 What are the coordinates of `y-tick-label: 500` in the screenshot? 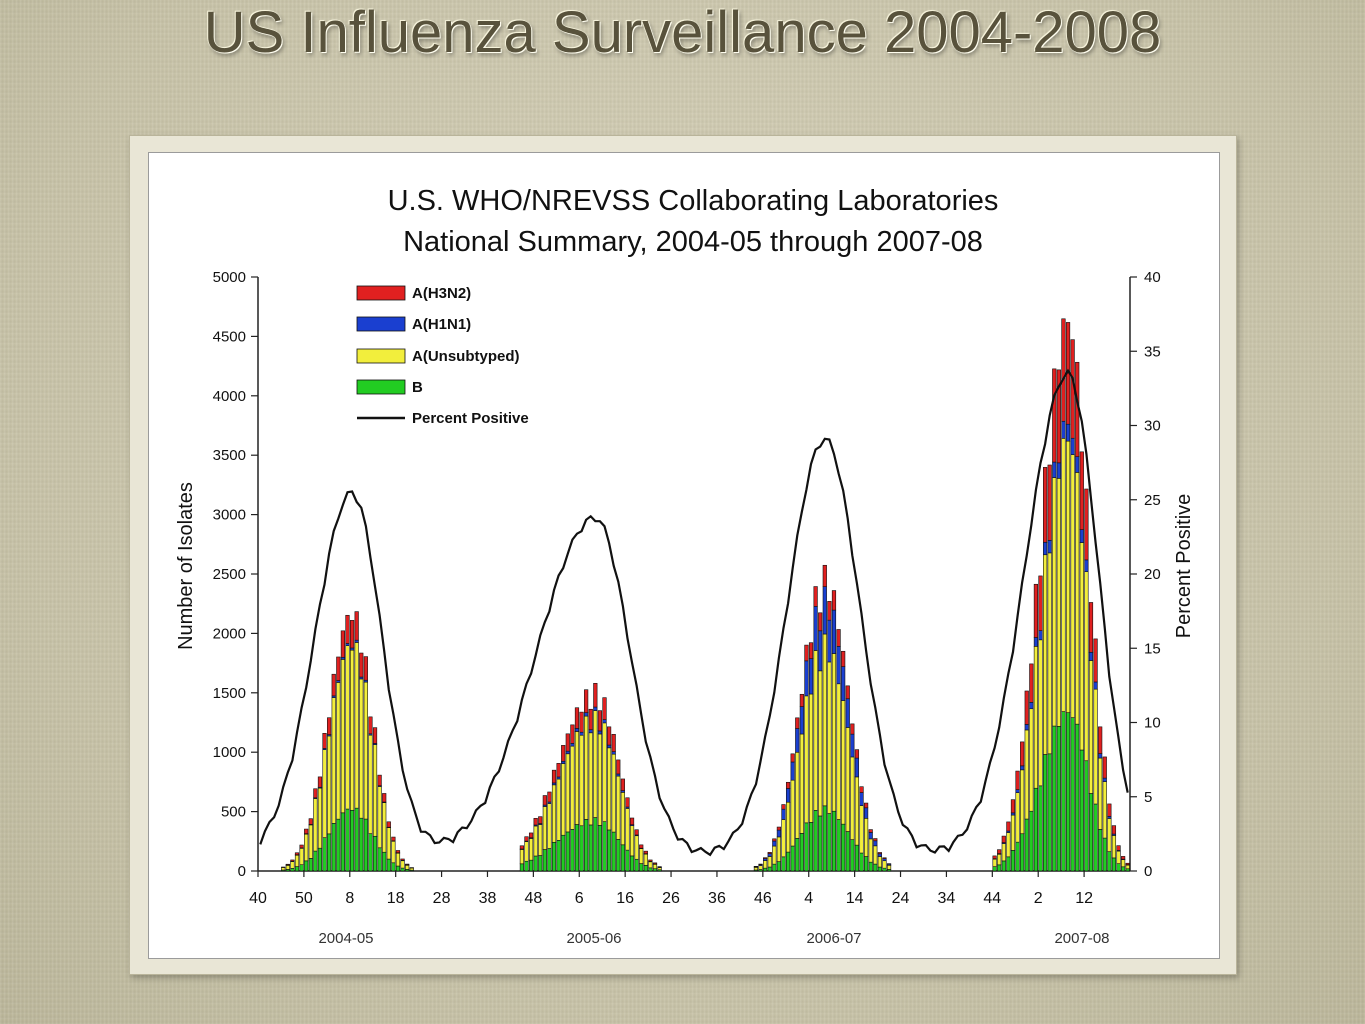 It's located at (233, 812).